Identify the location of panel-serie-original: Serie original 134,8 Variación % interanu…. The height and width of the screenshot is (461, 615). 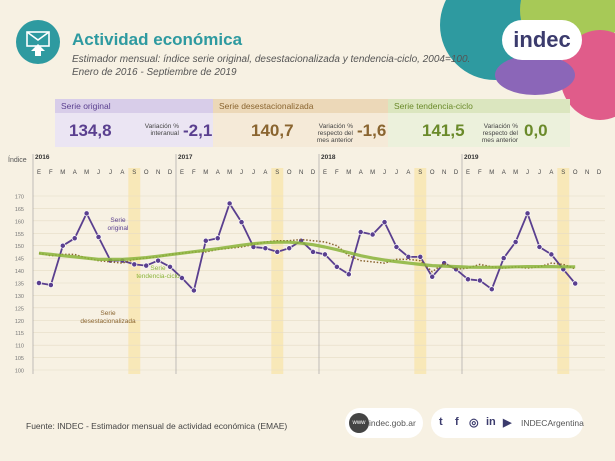
(134, 123).